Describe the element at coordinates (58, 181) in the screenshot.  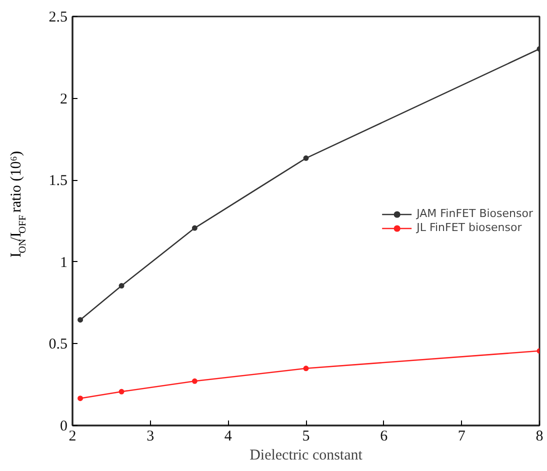
I see `y-tick-label: 1.5` at that location.